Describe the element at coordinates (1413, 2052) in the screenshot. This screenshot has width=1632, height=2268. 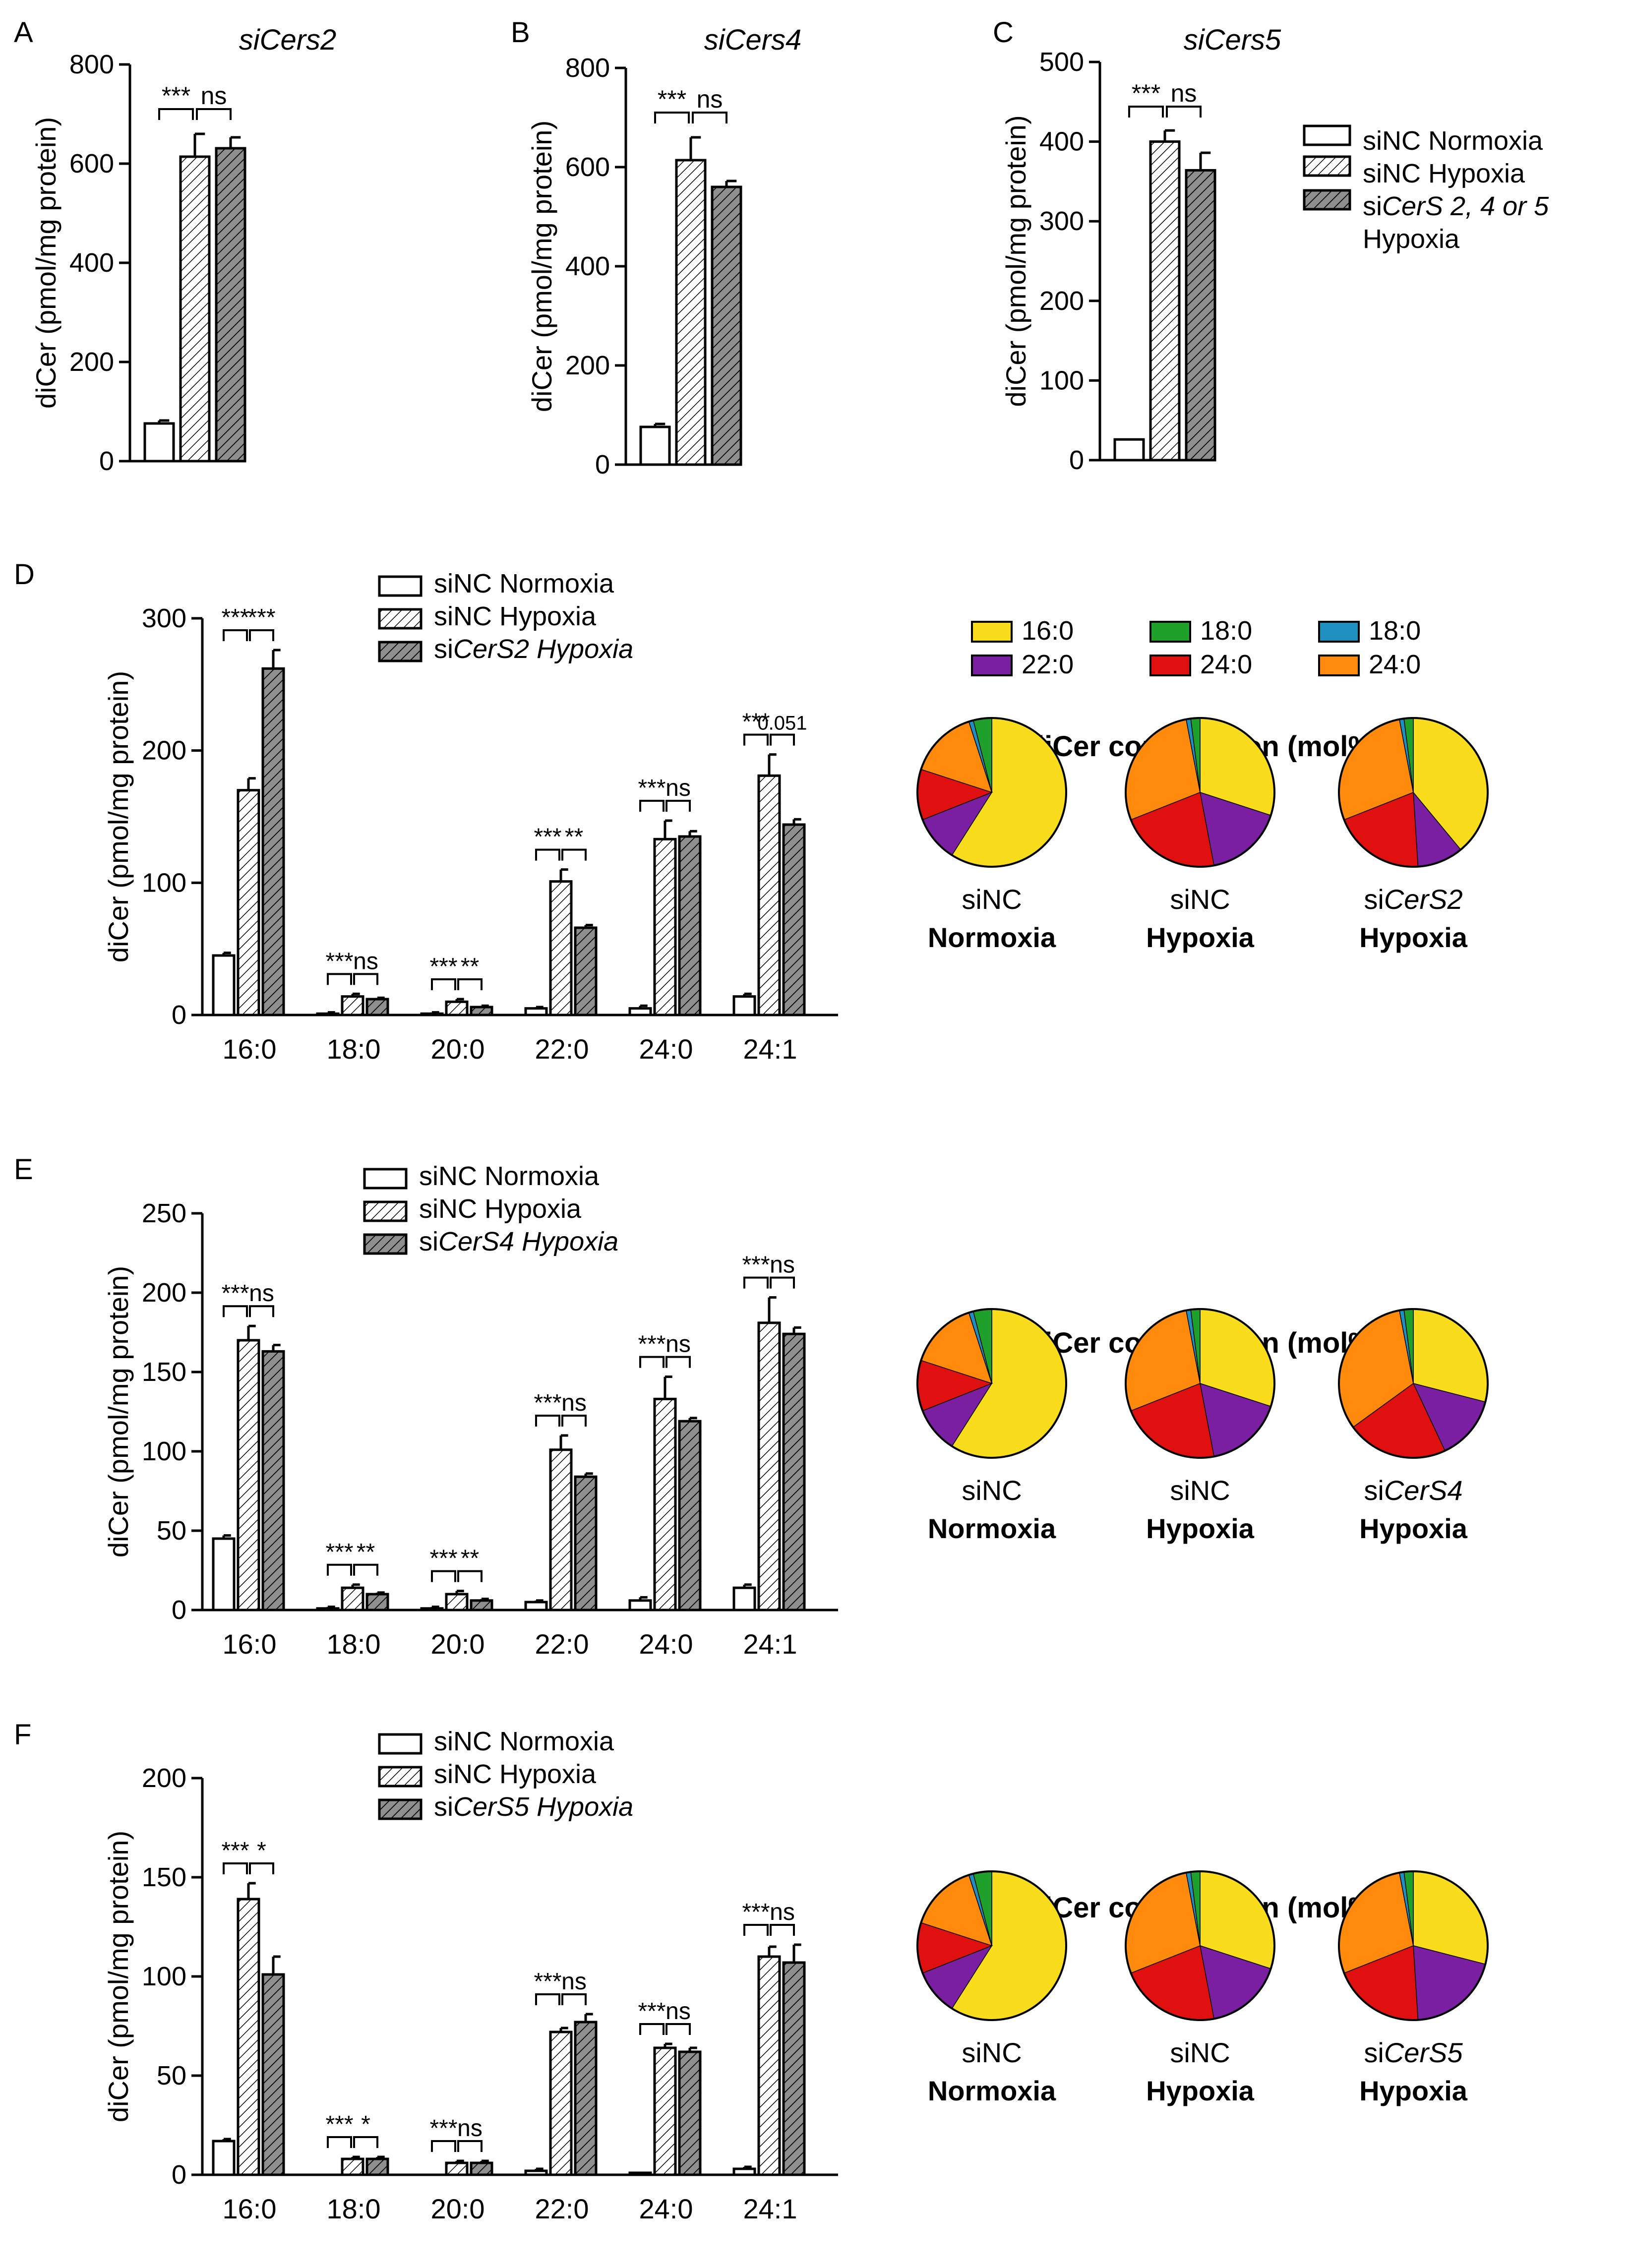
I see `pie-label: siCerS5` at that location.